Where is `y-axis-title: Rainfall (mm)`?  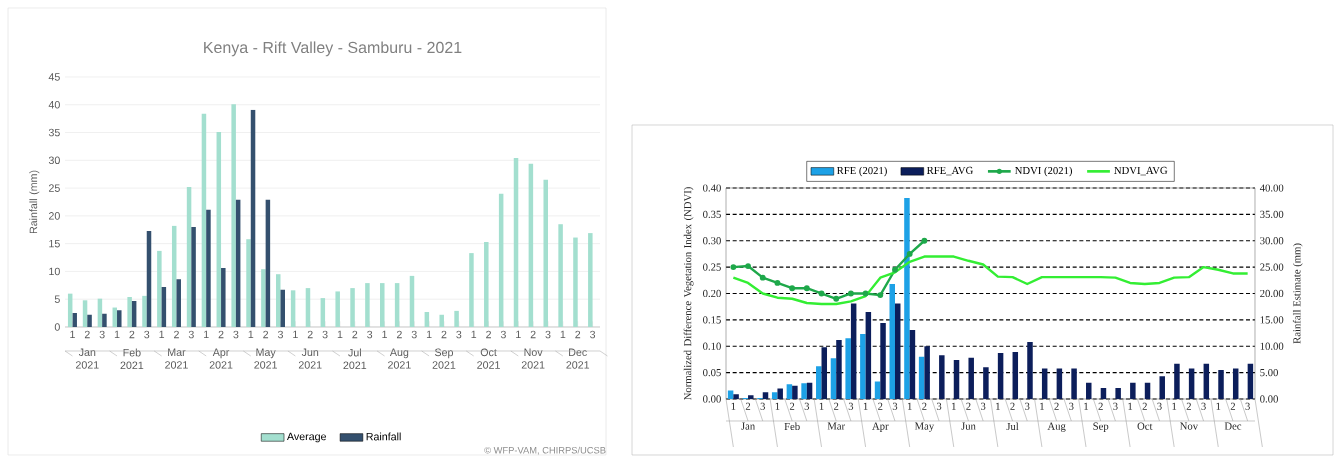
y-axis-title: Rainfall (mm) is located at coordinates (34, 202).